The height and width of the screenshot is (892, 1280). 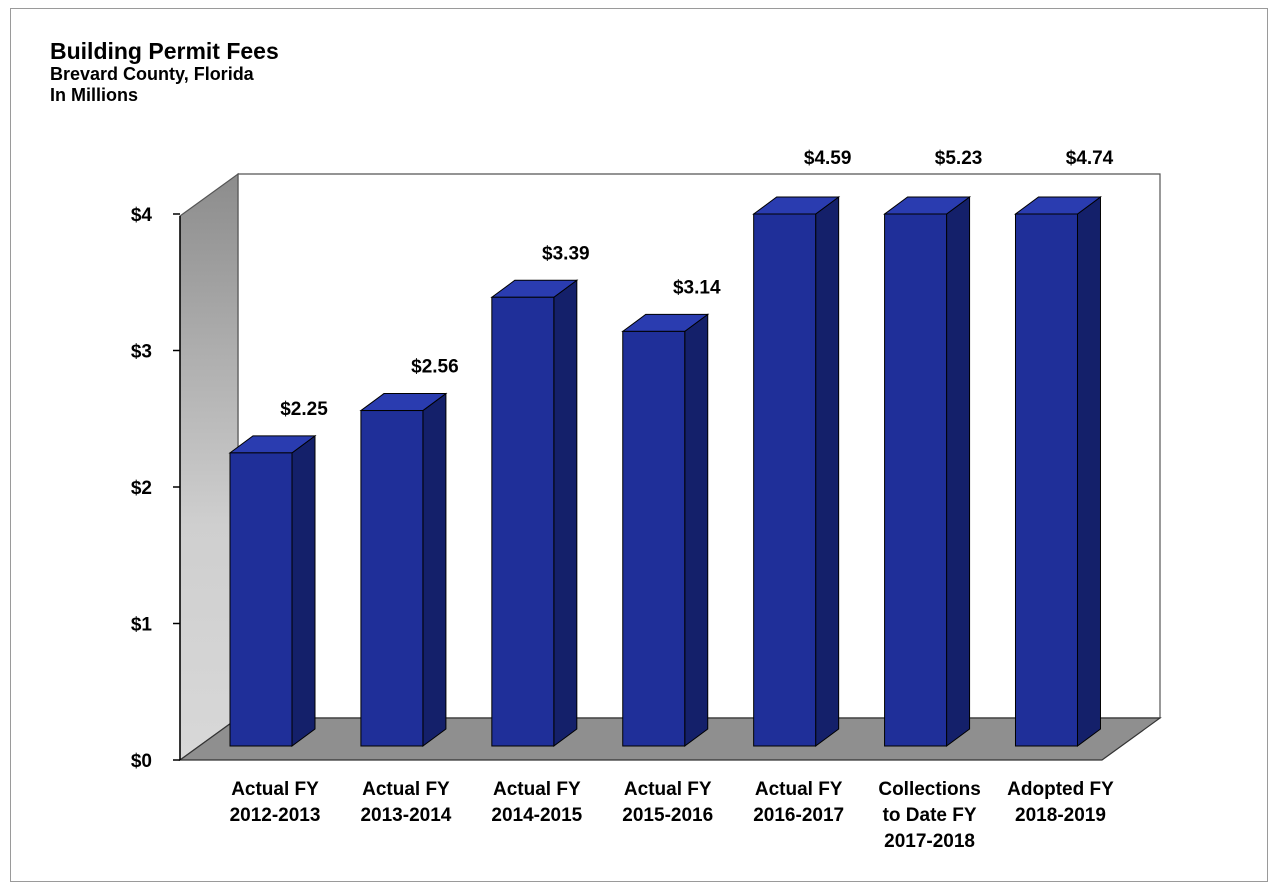 I want to click on x-tick-label-line: 2012-2013, so click(x=275, y=815).